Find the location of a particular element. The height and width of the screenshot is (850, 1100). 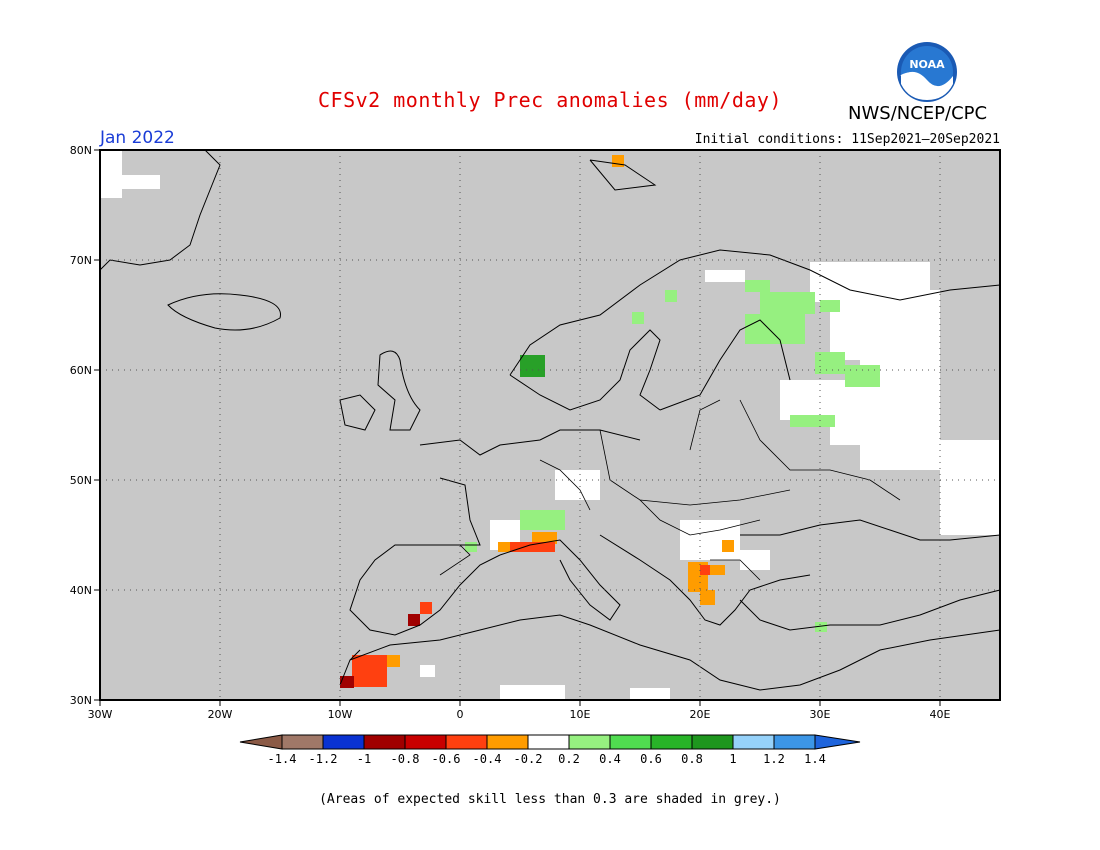

noaa-logo-text: NOAA is located at coordinates (927, 64).